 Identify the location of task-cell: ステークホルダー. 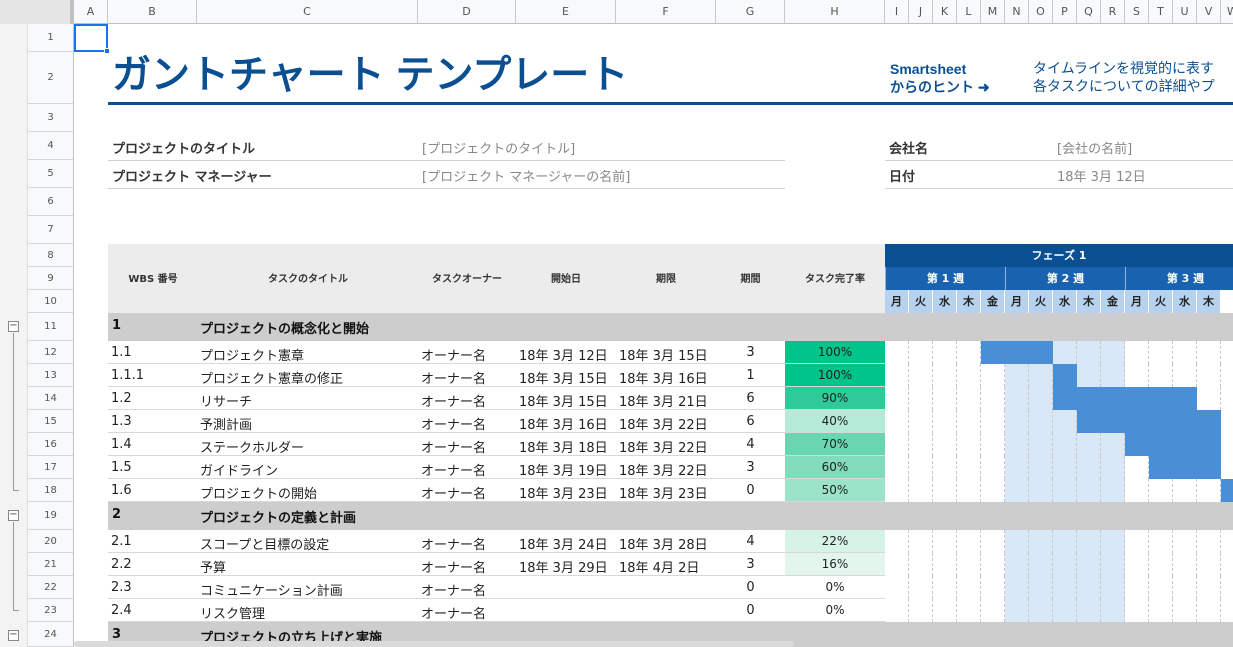
(252, 448).